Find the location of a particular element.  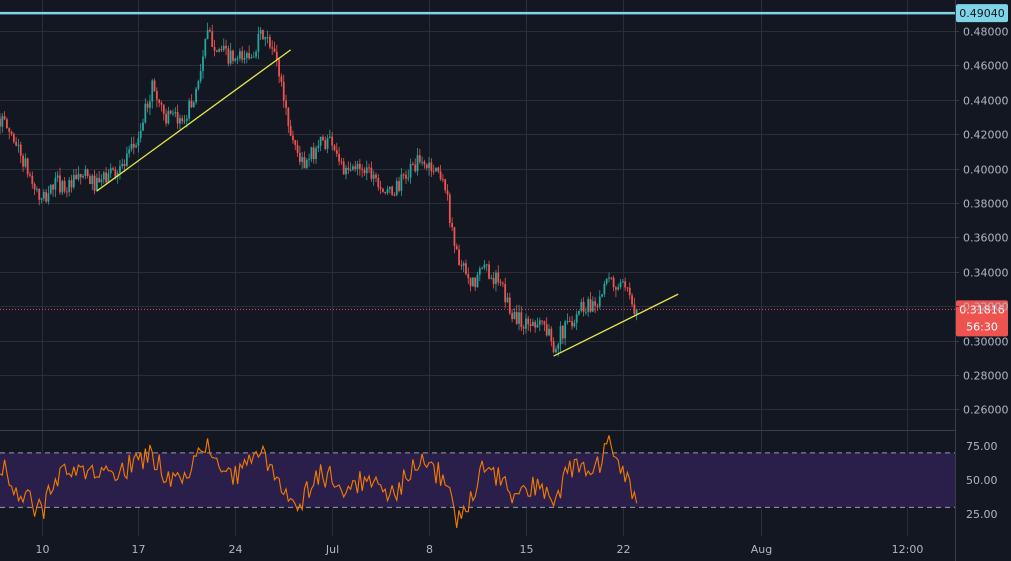

rsi-tick-label: 75.00 is located at coordinates (982, 446).